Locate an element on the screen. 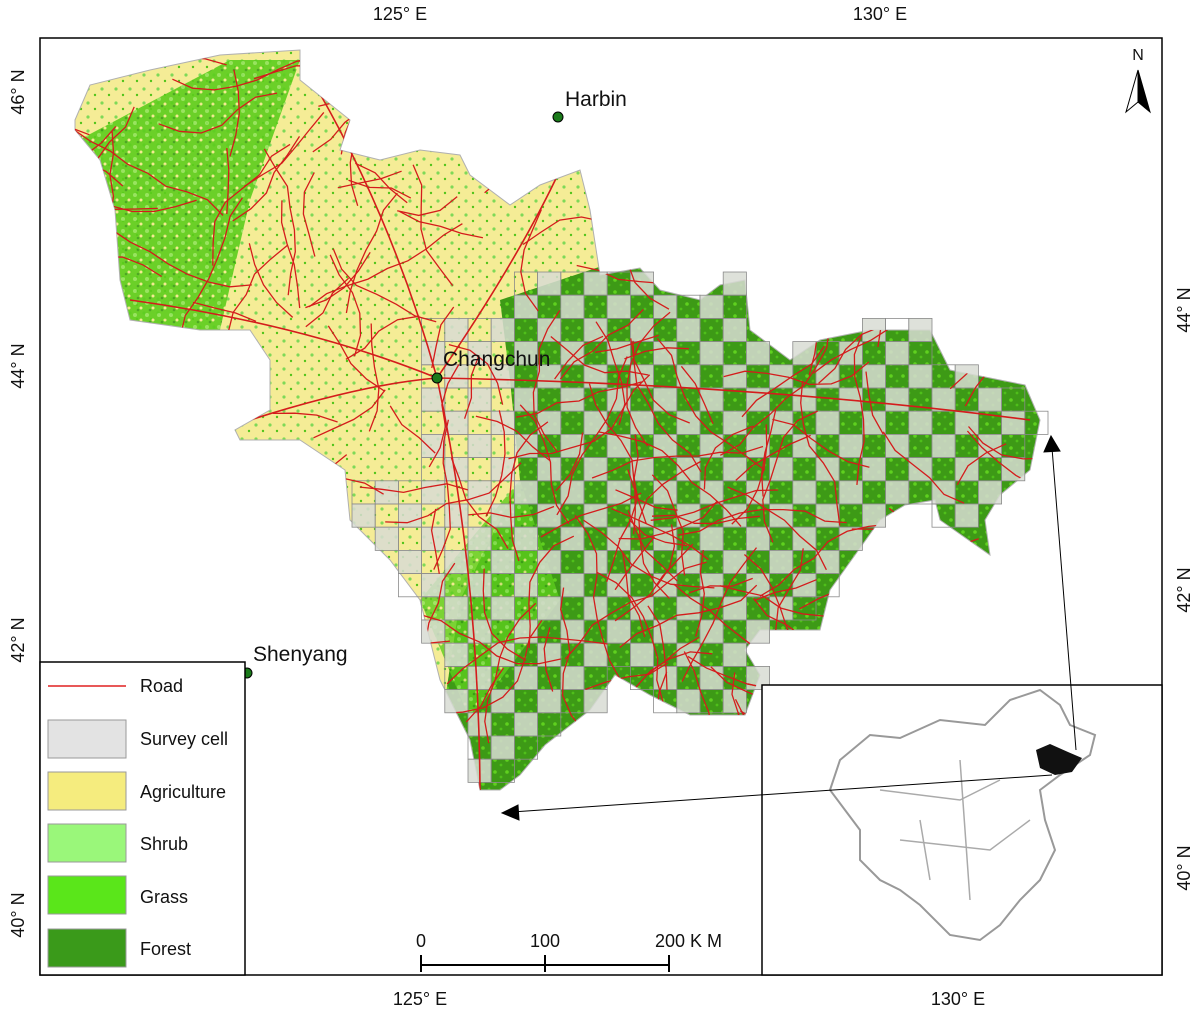 This screenshot has height=1011, width=1200. legend-label: Agriculture is located at coordinates (183, 792).